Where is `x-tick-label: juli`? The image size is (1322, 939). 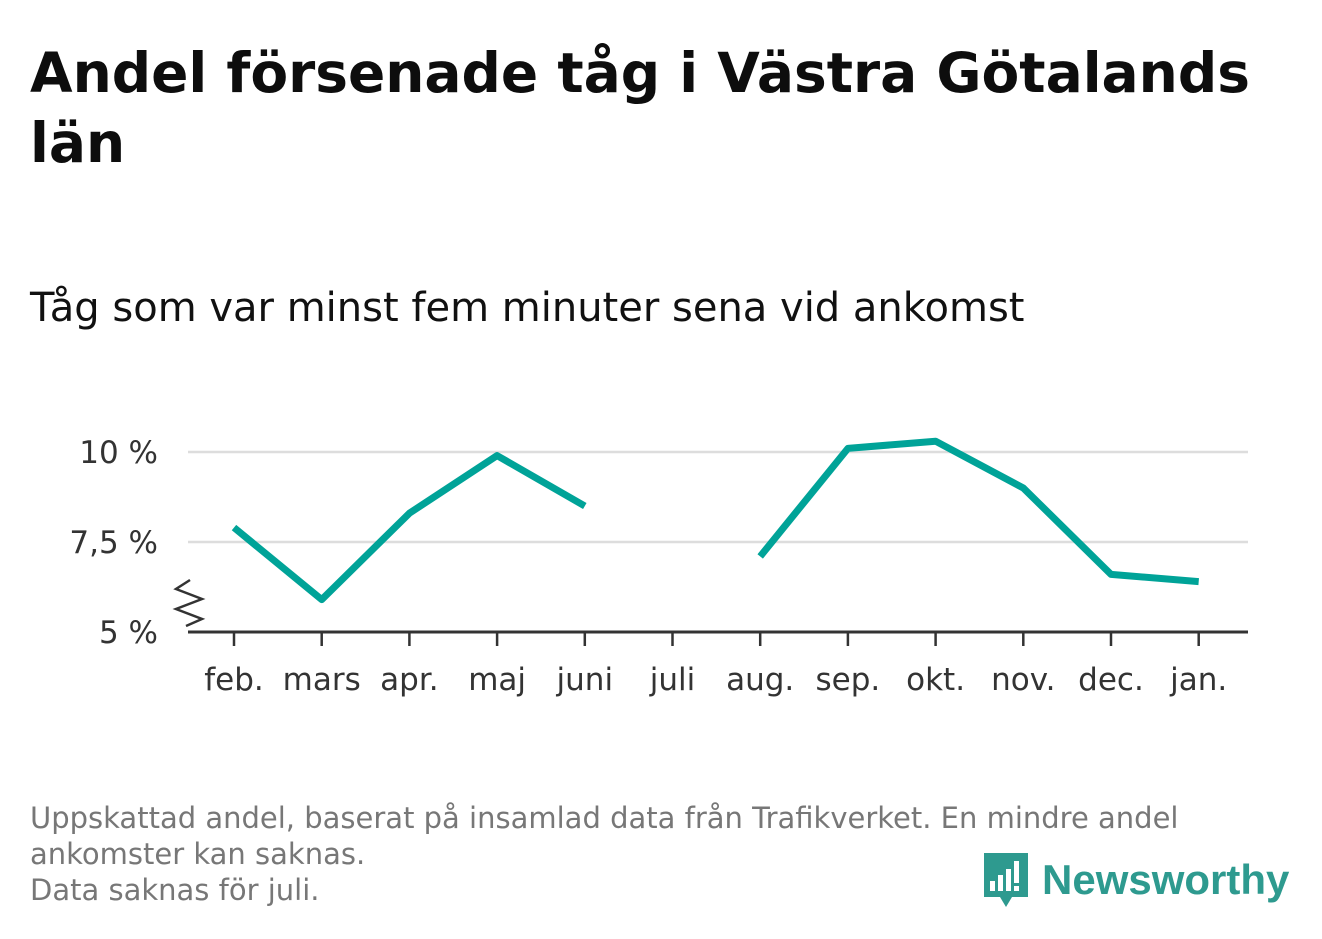 x-tick-label: juli is located at coordinates (672, 680).